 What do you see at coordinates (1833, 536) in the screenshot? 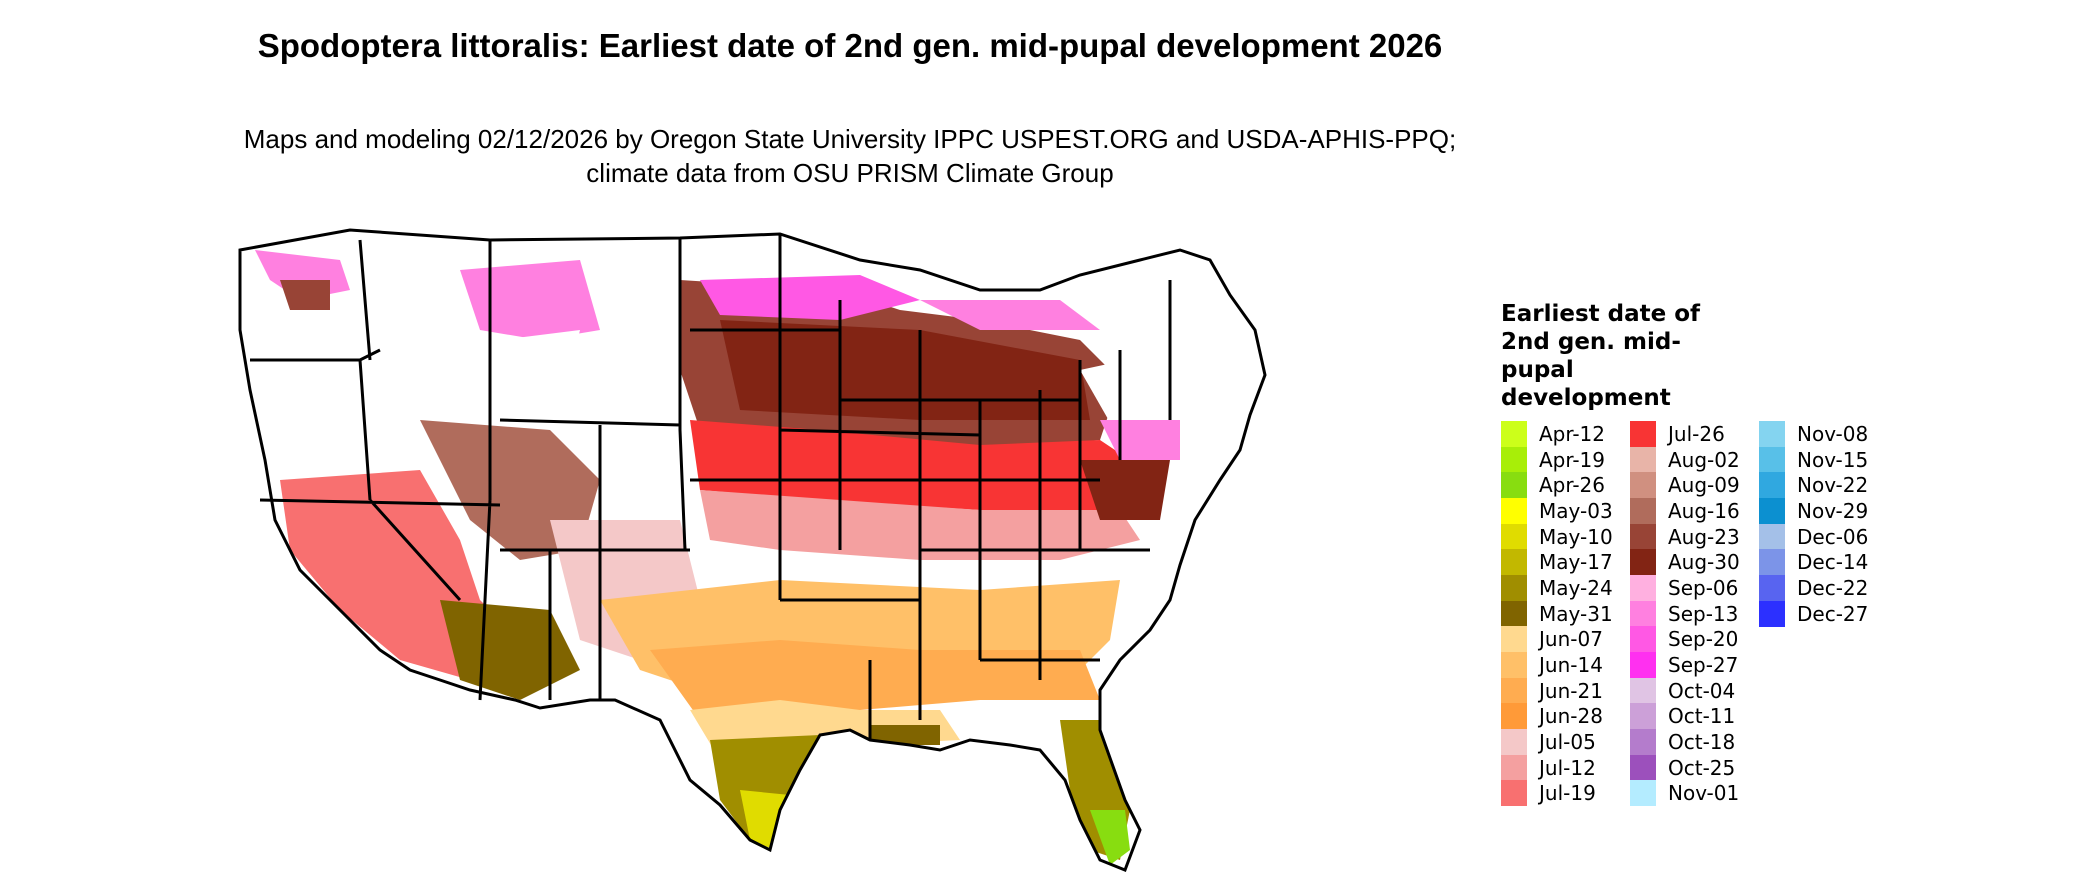
I see `legend-label: Dec-06` at bounding box center [1833, 536].